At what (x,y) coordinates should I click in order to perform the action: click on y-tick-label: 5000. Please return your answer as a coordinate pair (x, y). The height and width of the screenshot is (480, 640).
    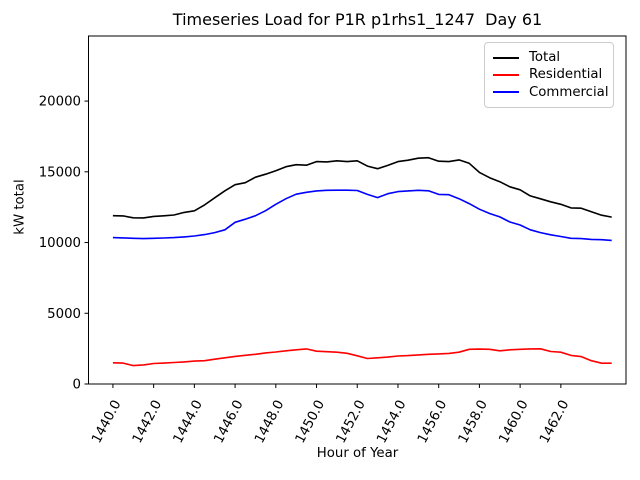
    Looking at the image, I should click on (64, 314).